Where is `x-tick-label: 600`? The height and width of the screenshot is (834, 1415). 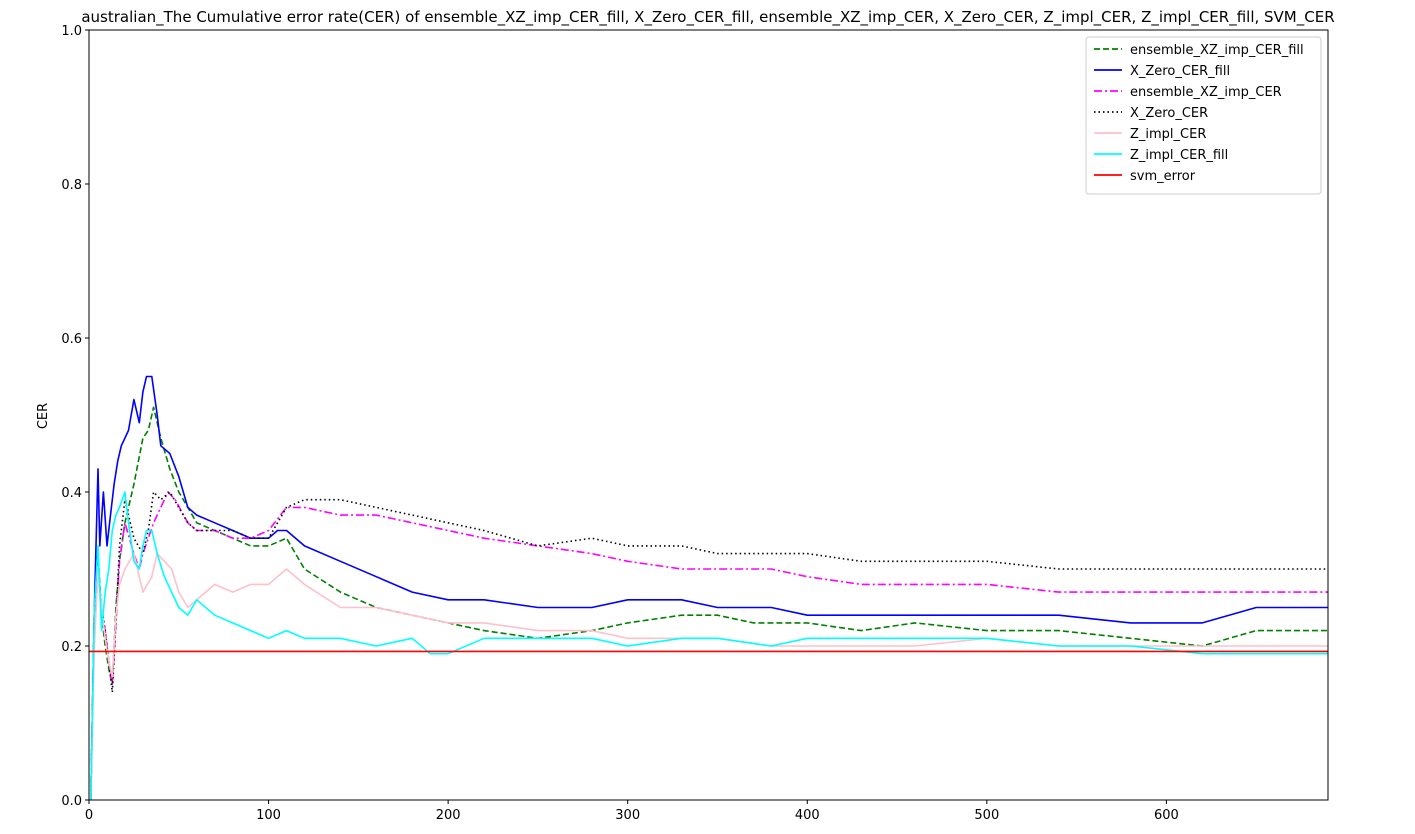 x-tick-label: 600 is located at coordinates (1166, 815).